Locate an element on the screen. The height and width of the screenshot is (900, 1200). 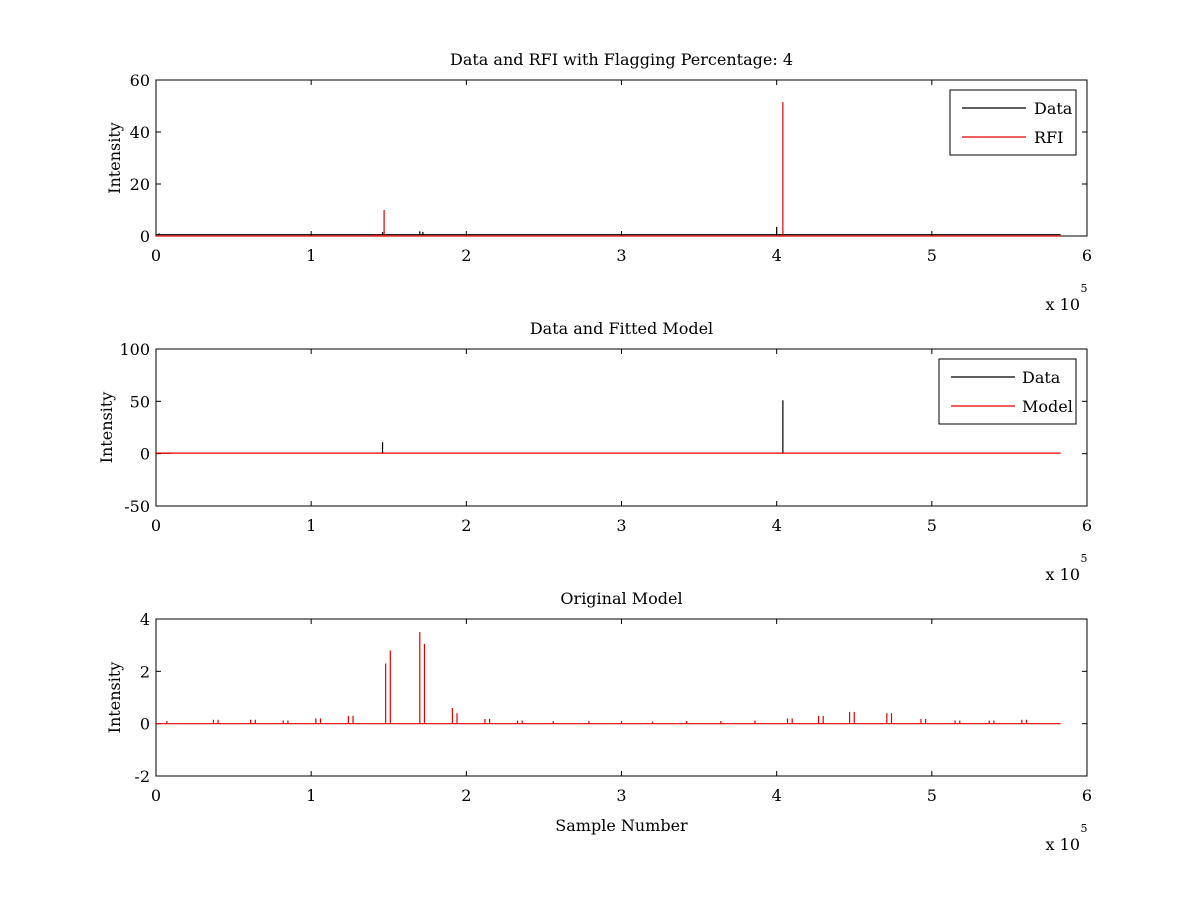
y-tick-label: 4 is located at coordinates (145, 619).